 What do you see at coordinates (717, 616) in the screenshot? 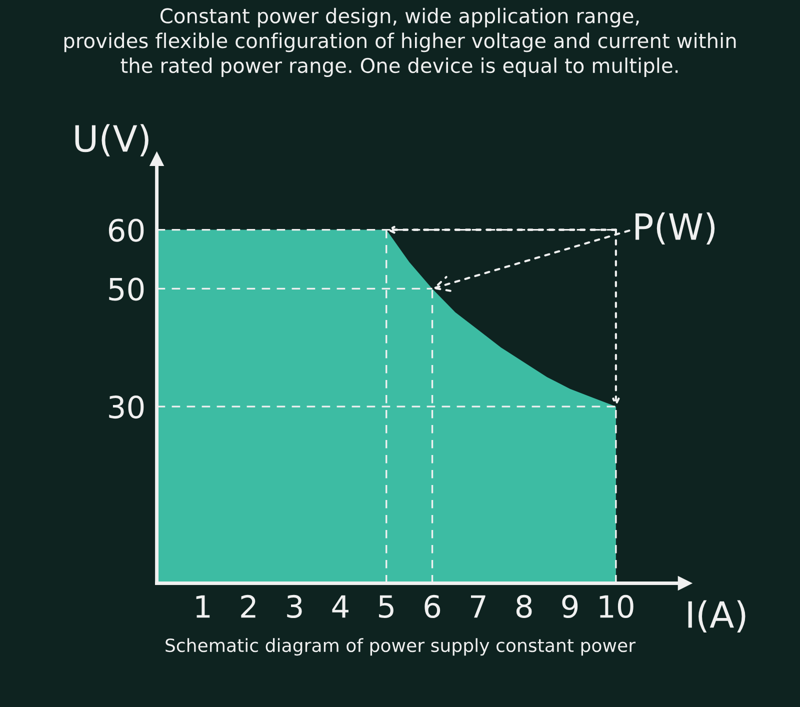
I see `x-axis-title: I(A)` at bounding box center [717, 616].